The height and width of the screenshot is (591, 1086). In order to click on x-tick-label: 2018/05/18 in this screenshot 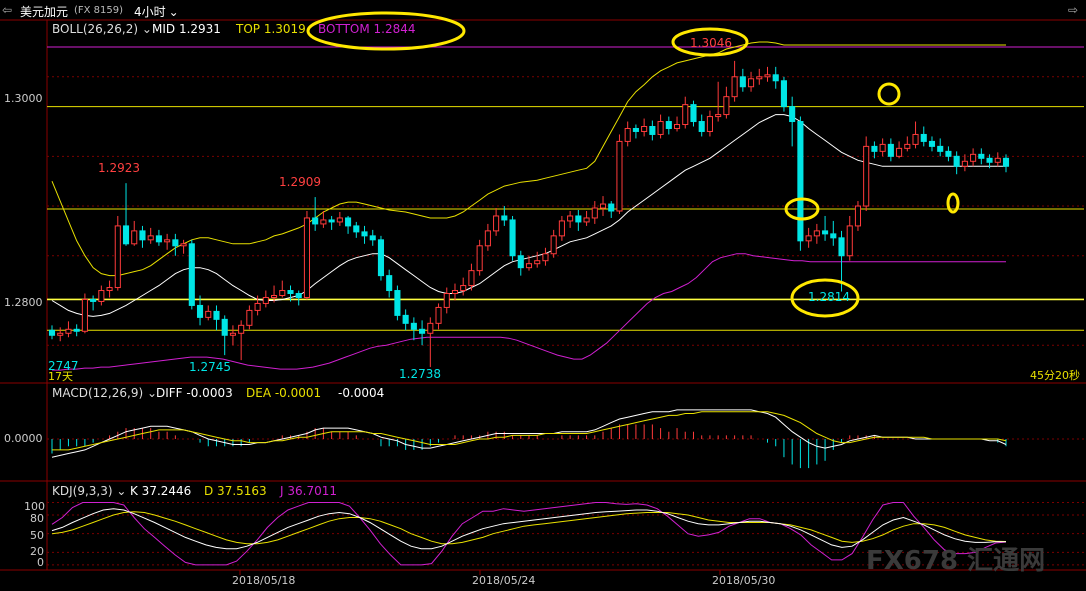, I will do `click(264, 580)`.